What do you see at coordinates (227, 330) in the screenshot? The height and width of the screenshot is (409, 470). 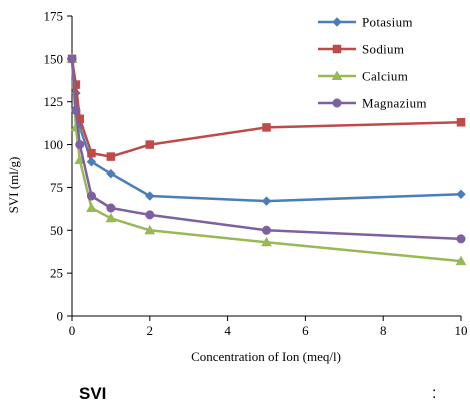 I see `x-tick-label: 4` at bounding box center [227, 330].